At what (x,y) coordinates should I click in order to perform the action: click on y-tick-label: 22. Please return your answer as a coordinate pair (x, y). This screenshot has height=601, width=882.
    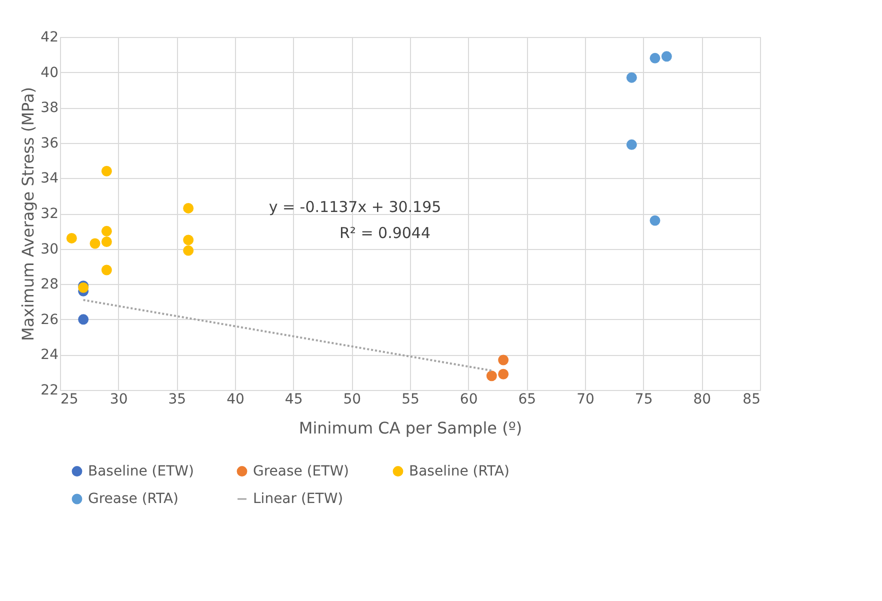
    Looking at the image, I should click on (49, 390).